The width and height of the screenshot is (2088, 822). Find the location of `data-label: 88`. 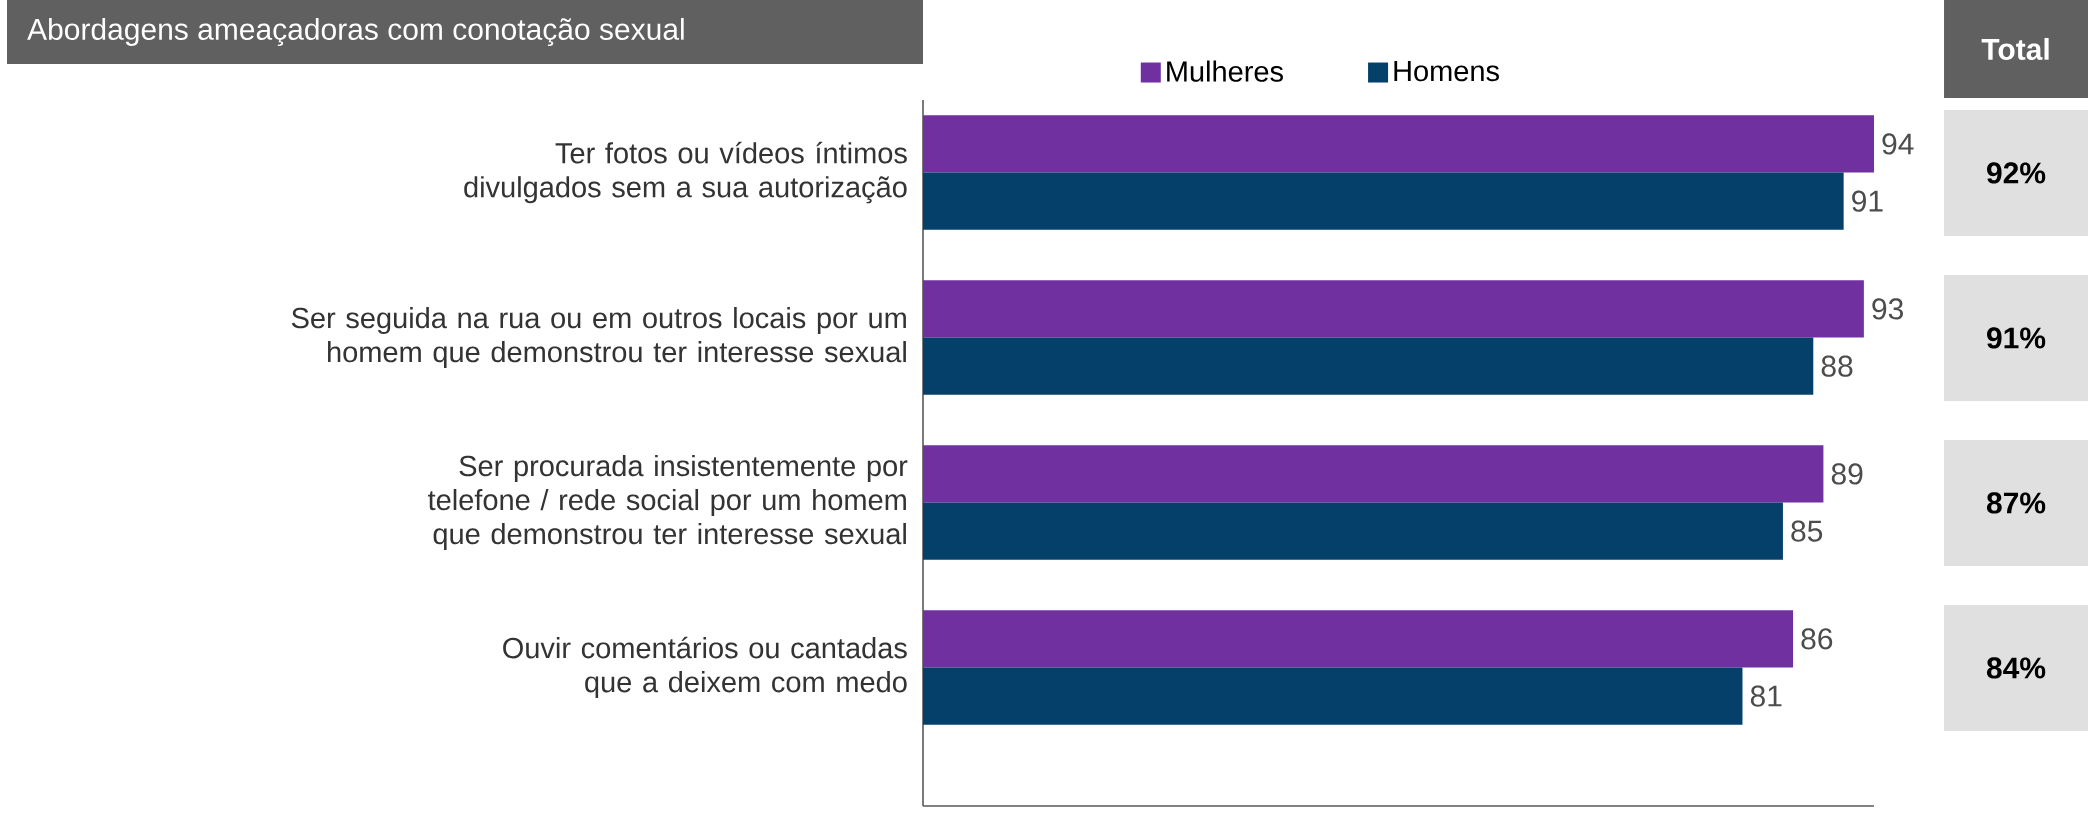

data-label: 88 is located at coordinates (1837, 366).